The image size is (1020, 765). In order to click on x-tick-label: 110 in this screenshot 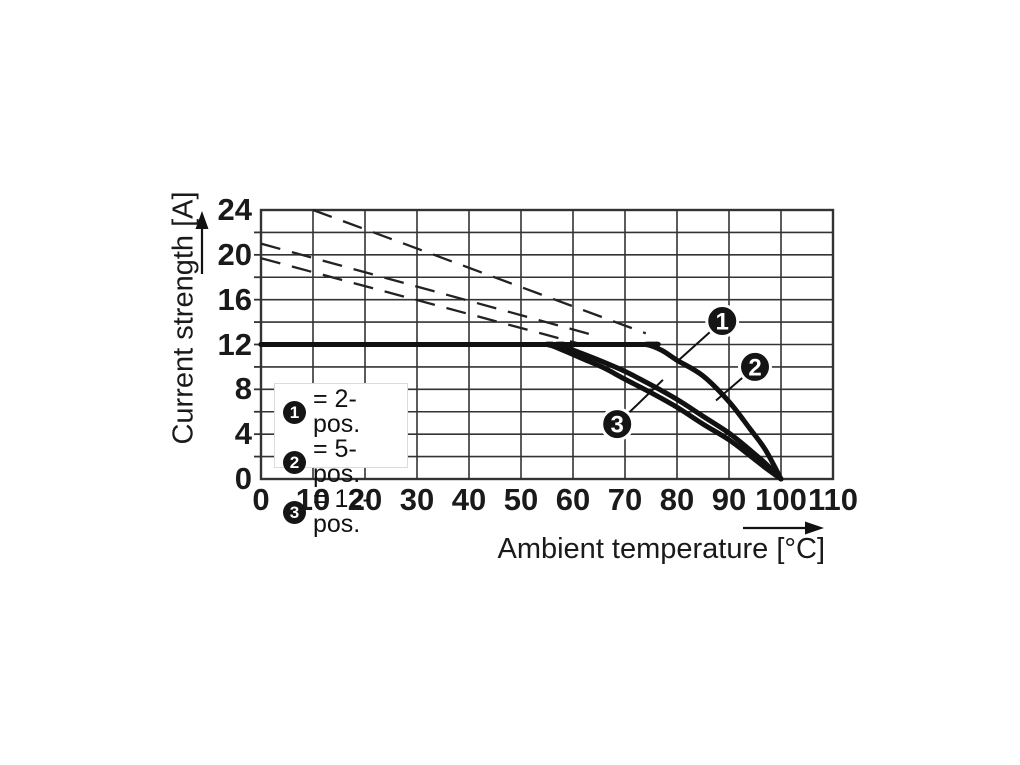, I will do `click(832, 499)`.